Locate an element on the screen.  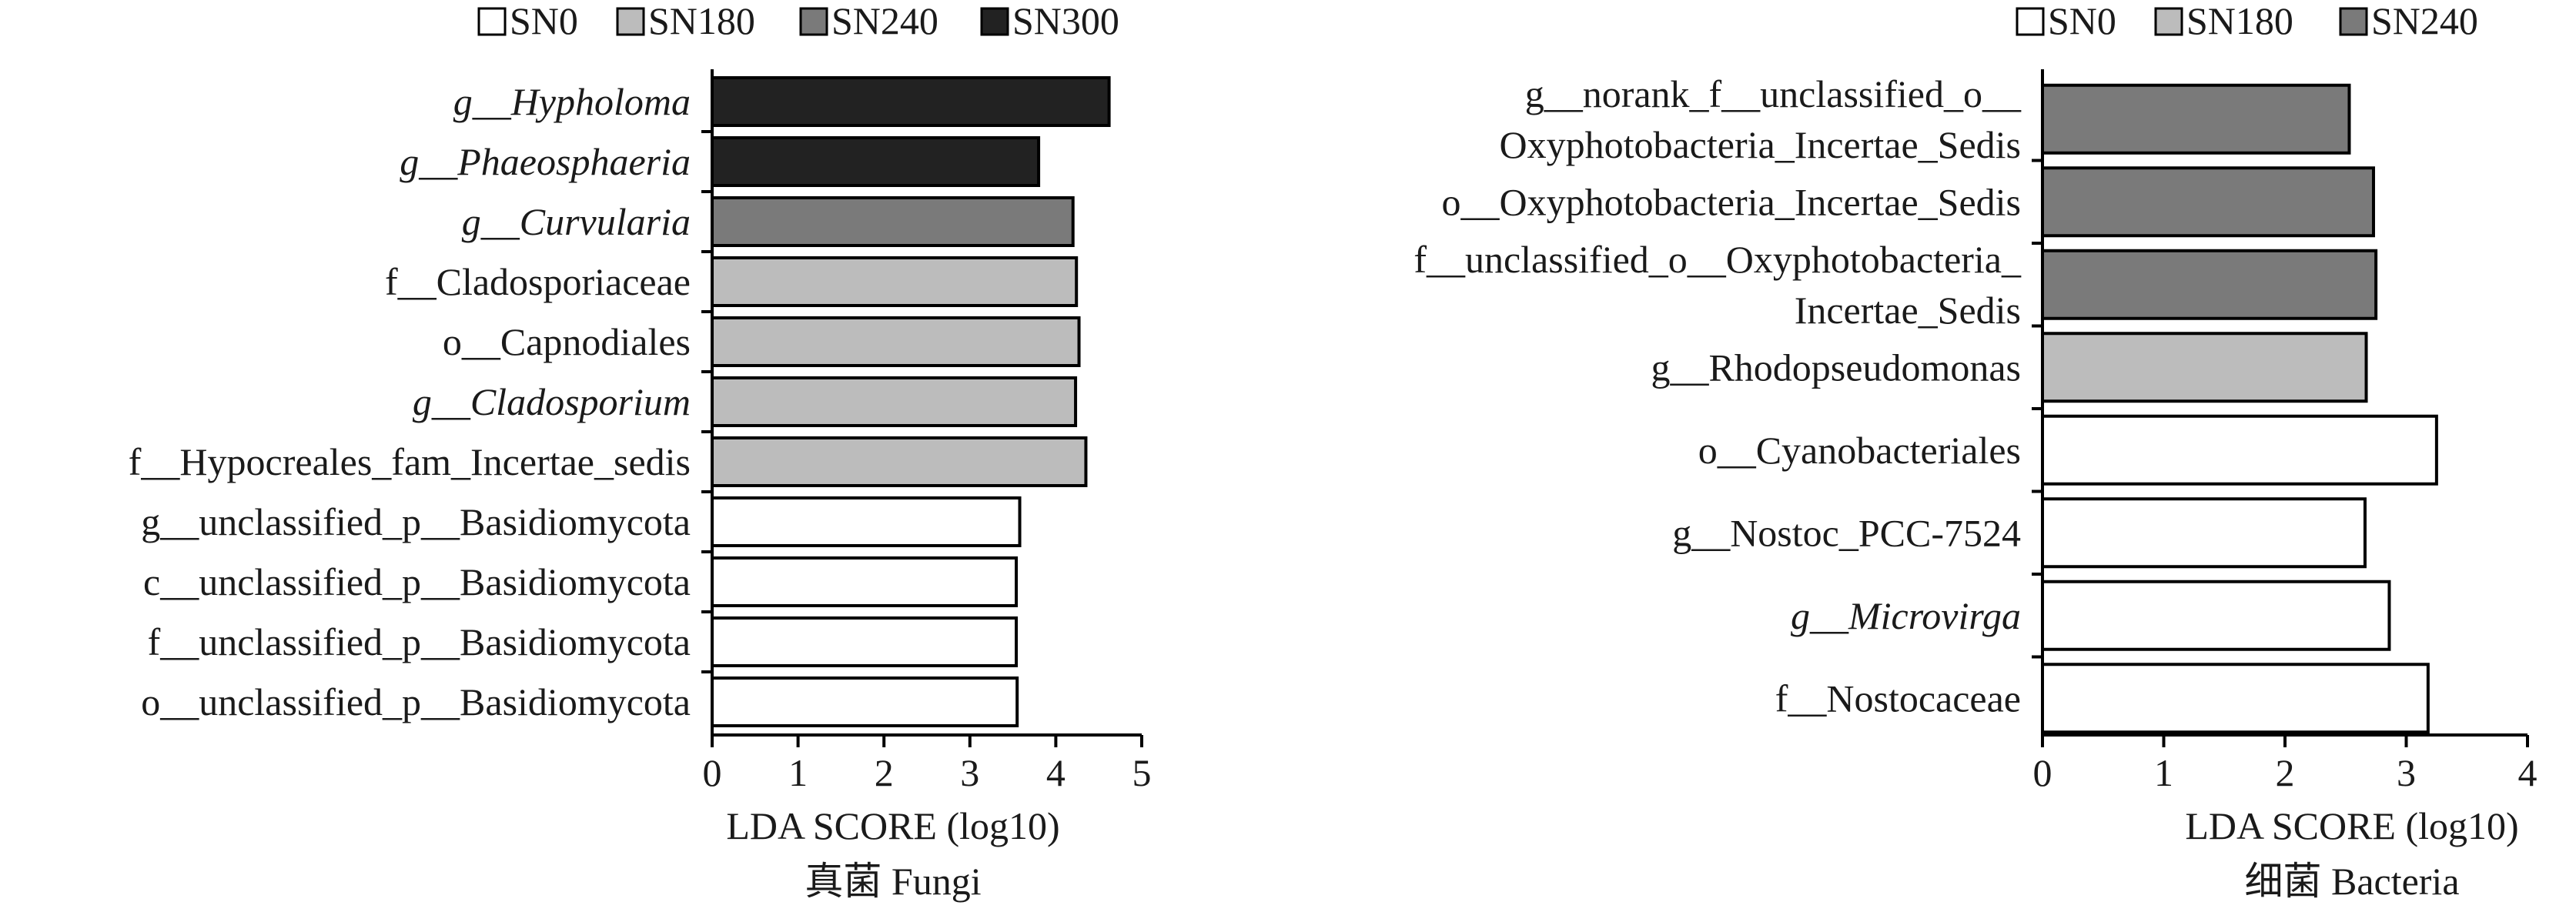
category-label-2: o__Oxyphotobacteria_Incertae_Sedis is located at coordinates (1731, 202).